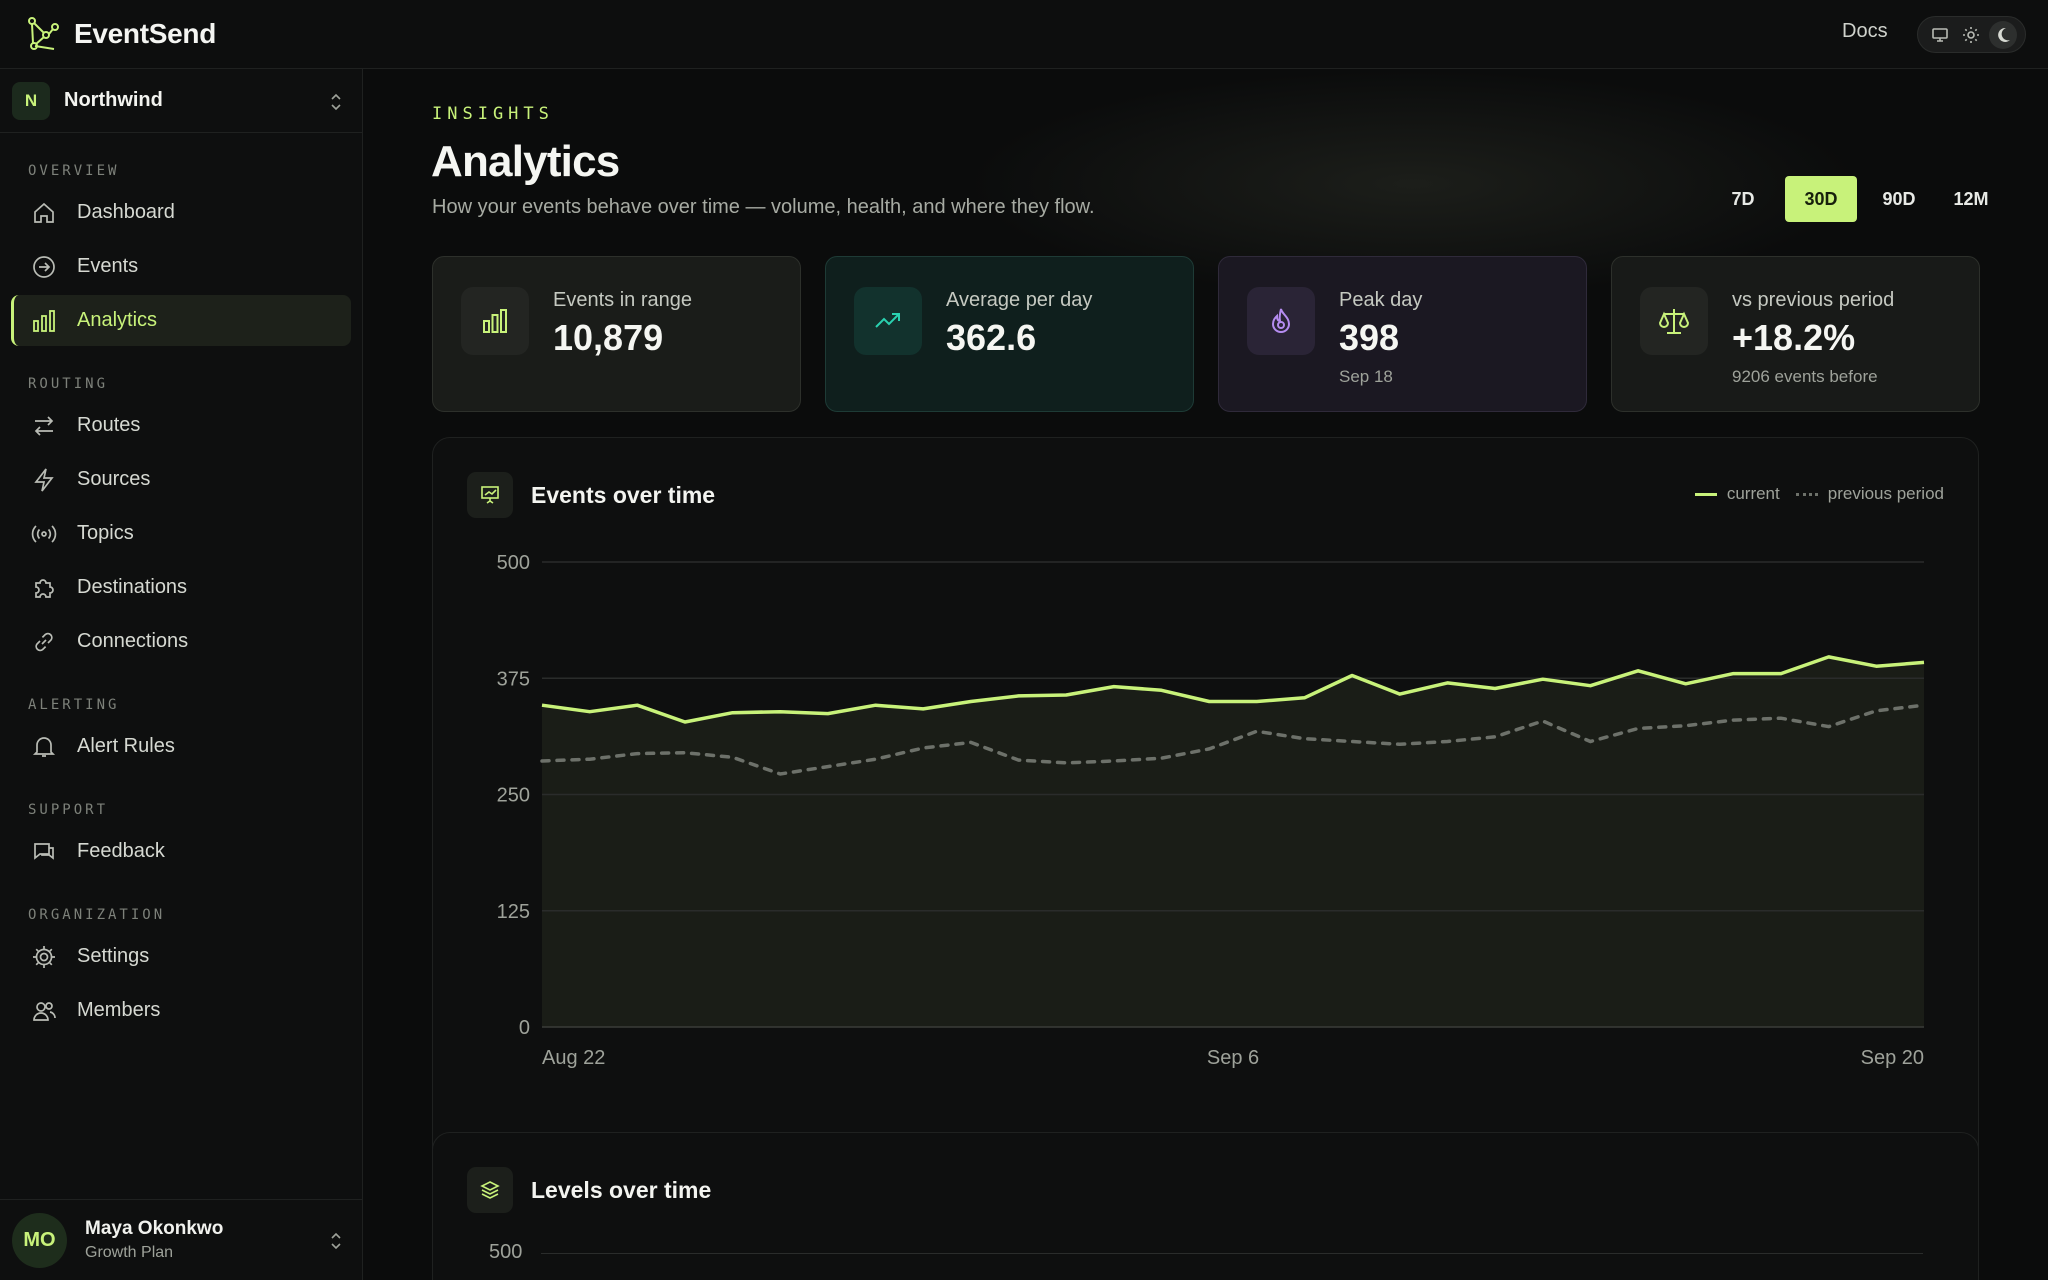  I want to click on nav-section-support: SUPPORT Feedback, so click(181, 839).